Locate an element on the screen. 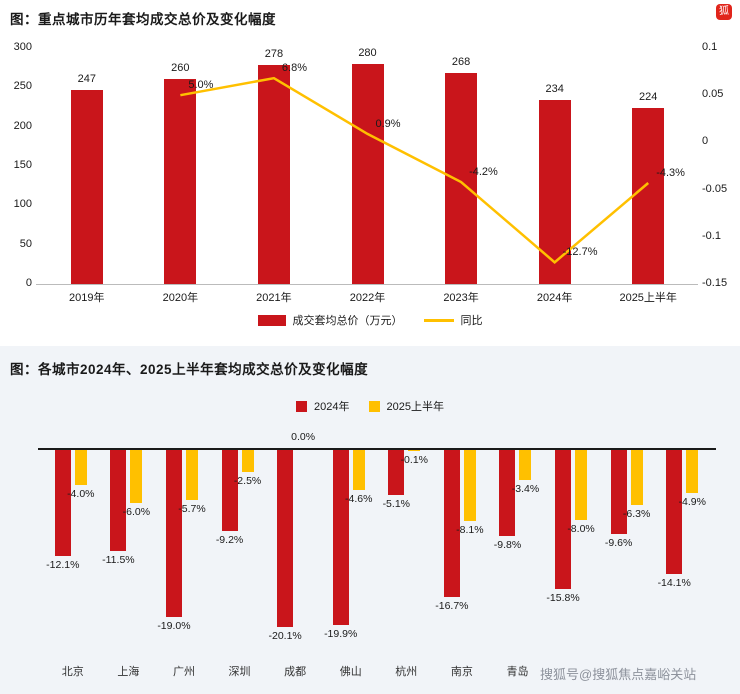 The image size is (740, 694). bar-value-label: 234 is located at coordinates (554, 88).